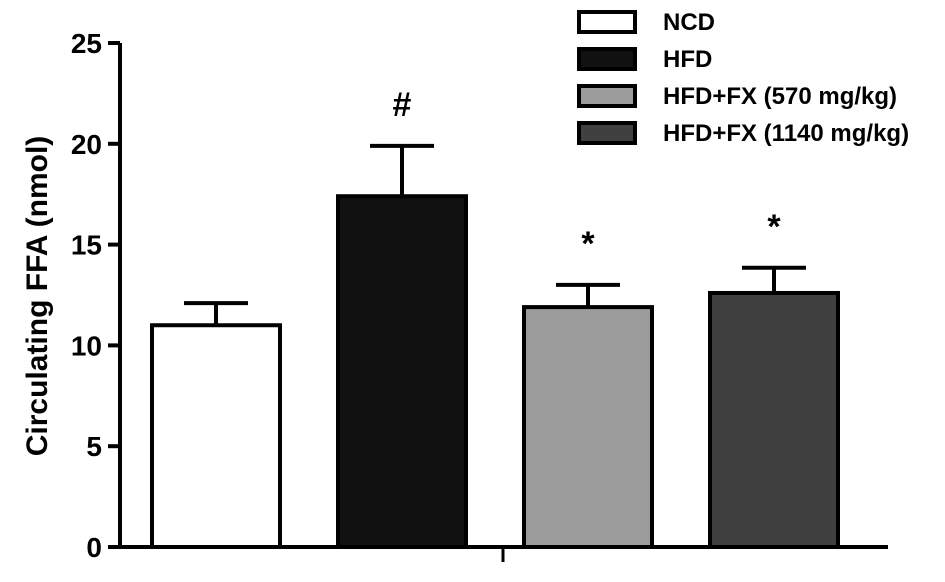 The image size is (945, 582). I want to click on y-tick-label: 5, so click(94, 446).